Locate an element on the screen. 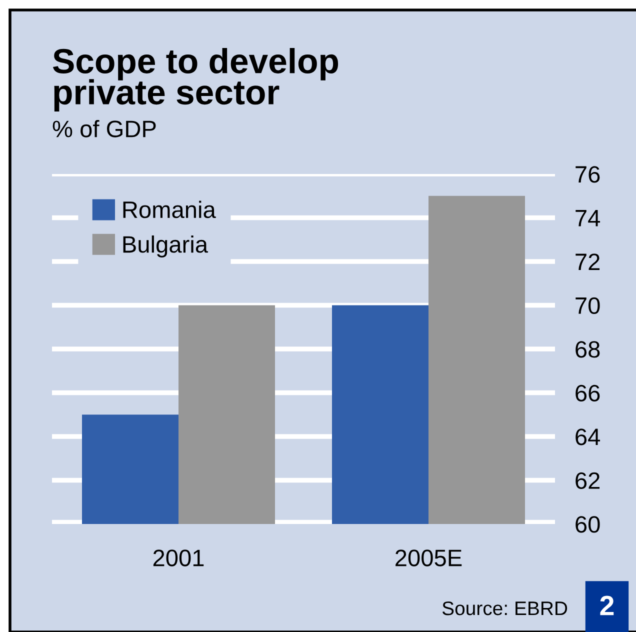  y-tick-label: 76 is located at coordinates (588, 174).